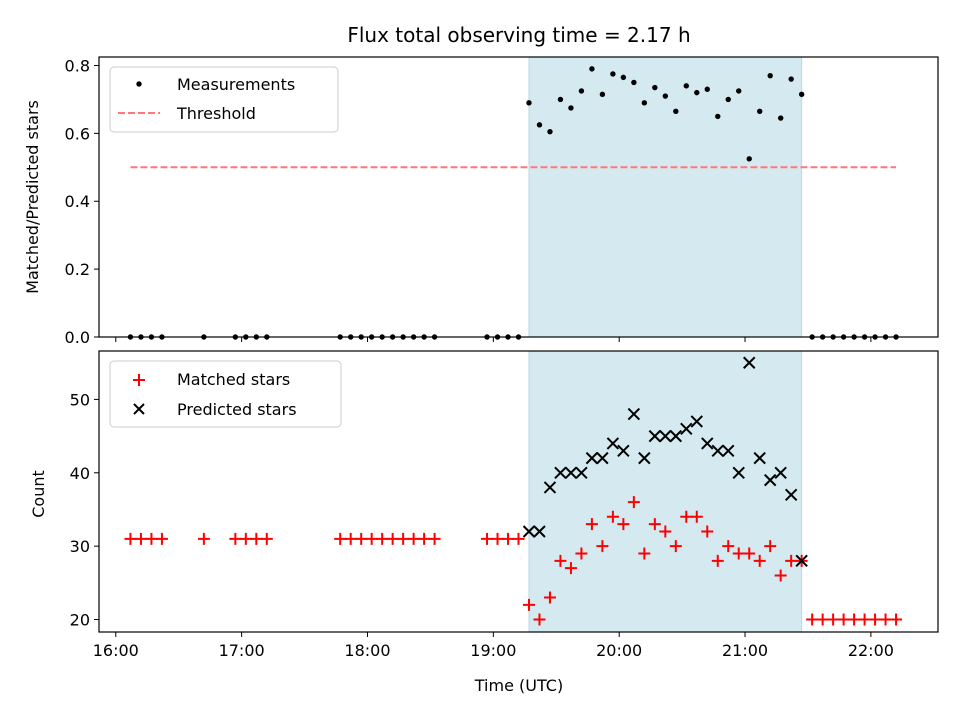  I want to click on y-tick-label: 20, so click(80, 620).